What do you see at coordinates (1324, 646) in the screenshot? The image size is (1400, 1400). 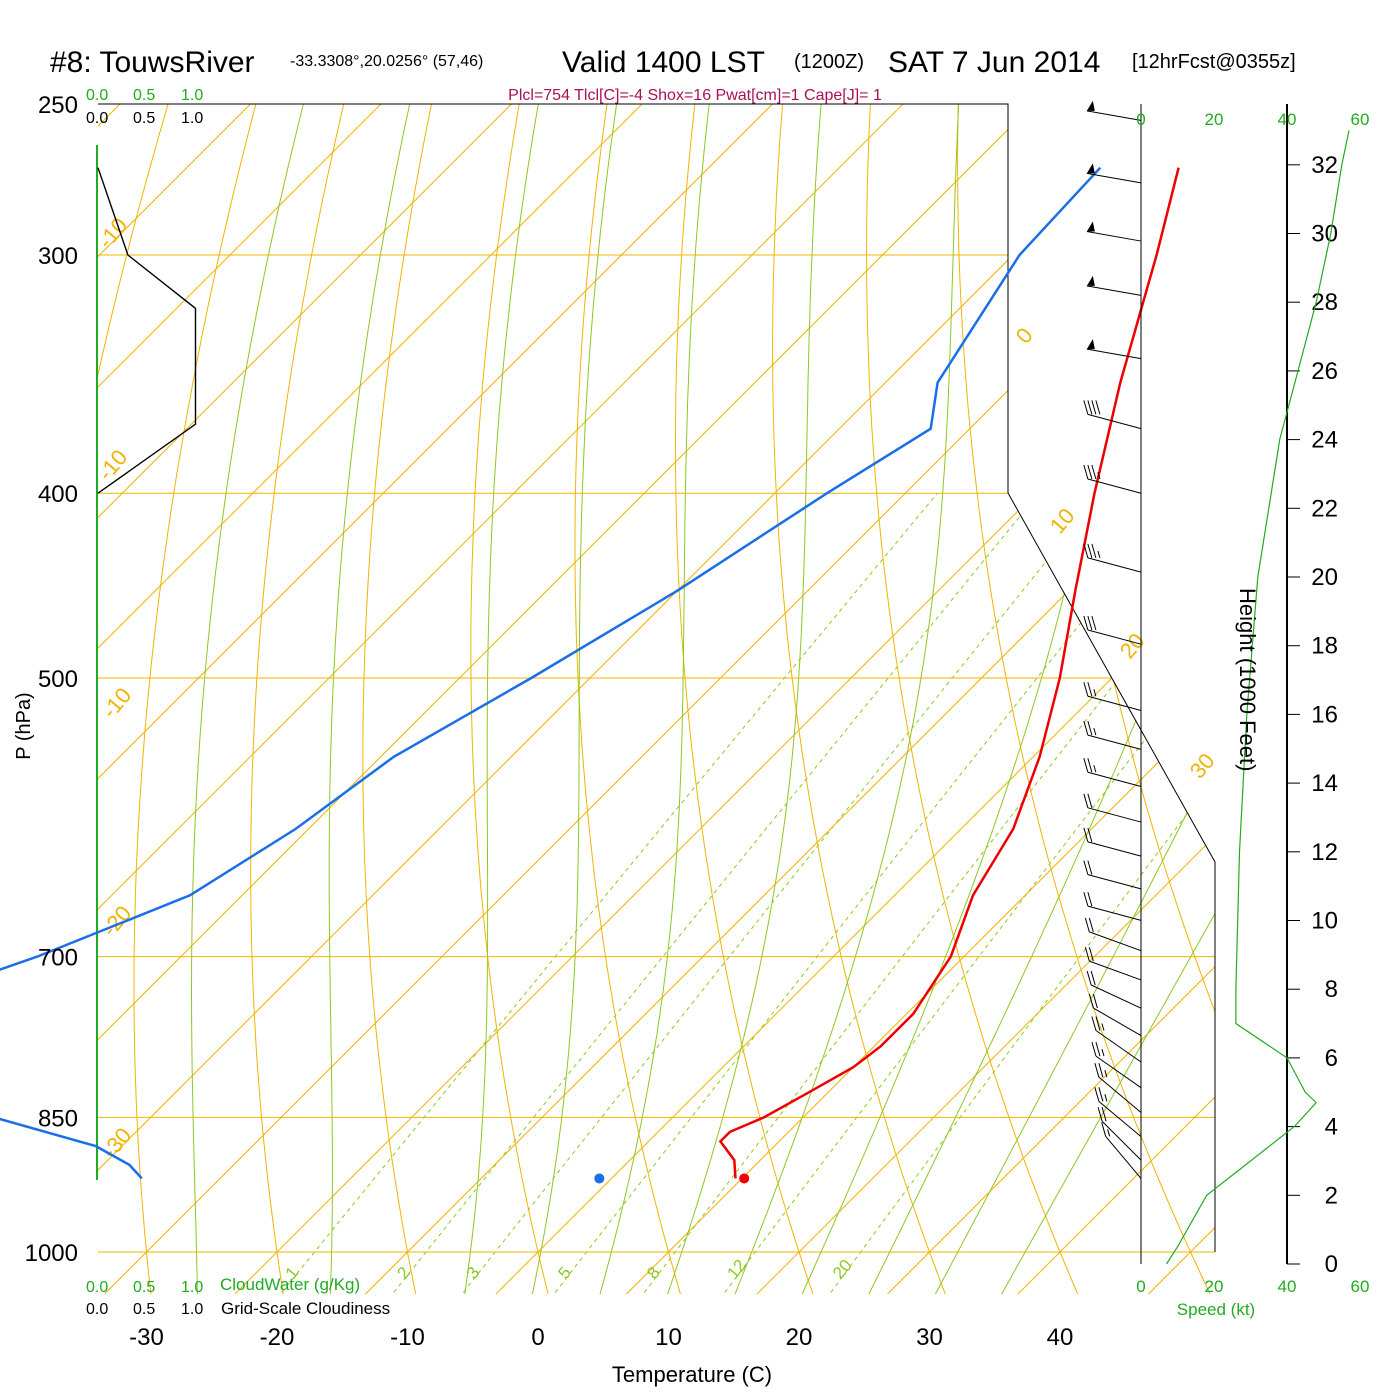 I see `height-label-18: 18` at bounding box center [1324, 646].